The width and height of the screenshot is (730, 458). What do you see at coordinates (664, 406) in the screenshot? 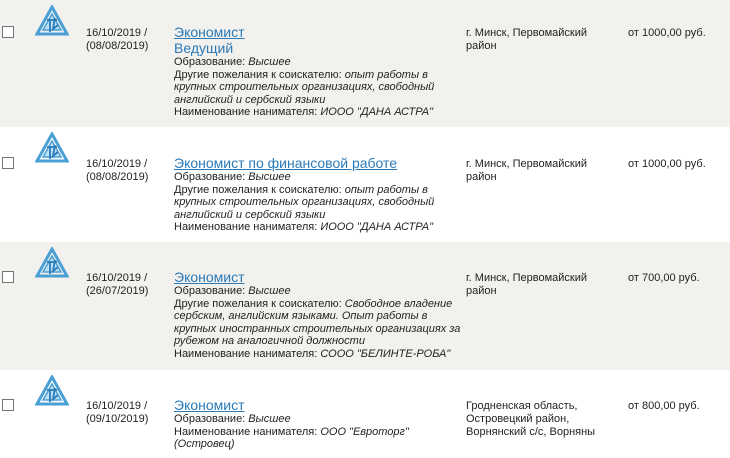
I see `salary: от 800,00 руб.` at bounding box center [664, 406].